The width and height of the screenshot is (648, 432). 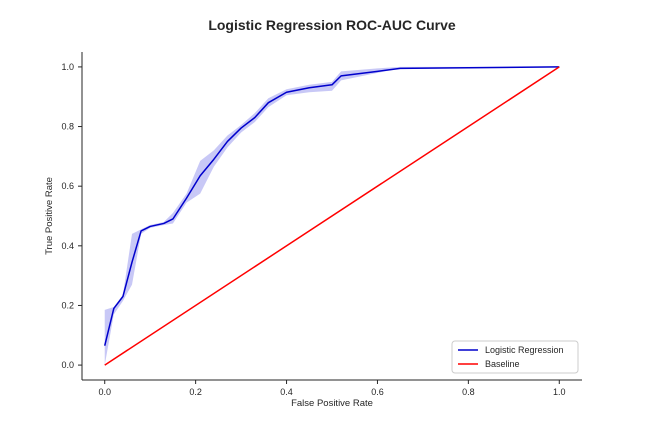 I want to click on y-axis-label: True Positive Rate, so click(x=49, y=216).